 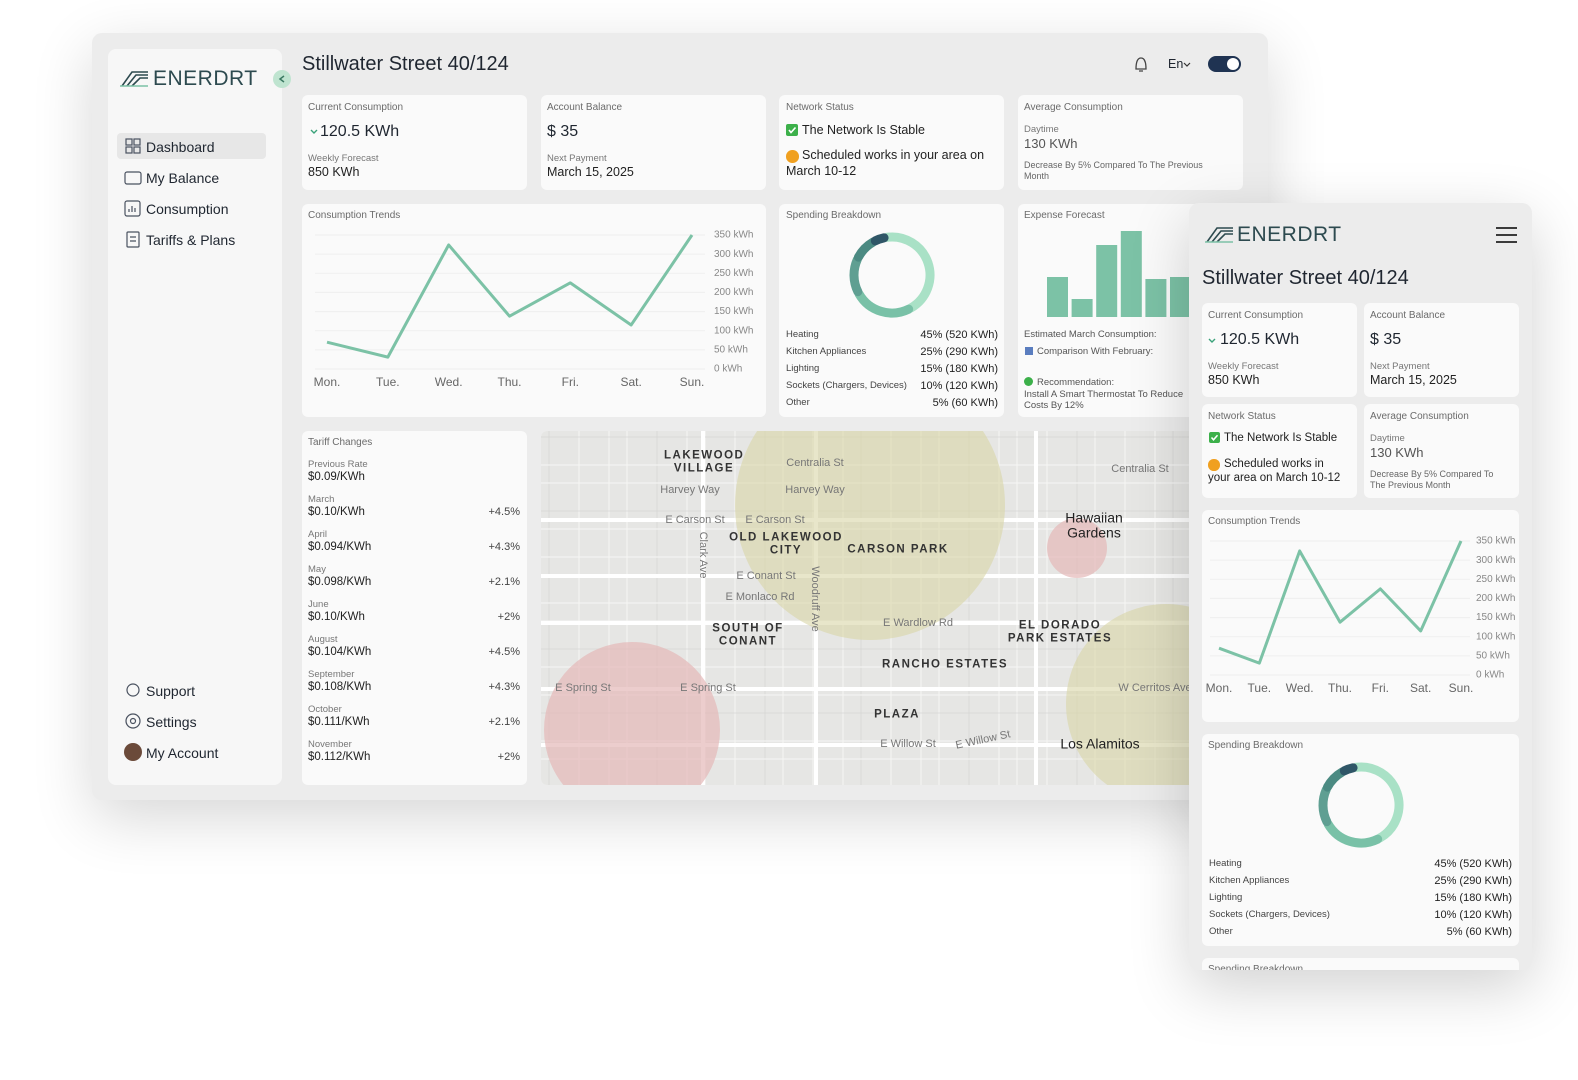 What do you see at coordinates (959, 352) in the screenshot?
I see `legend-value: 25% (290 KWh)` at bounding box center [959, 352].